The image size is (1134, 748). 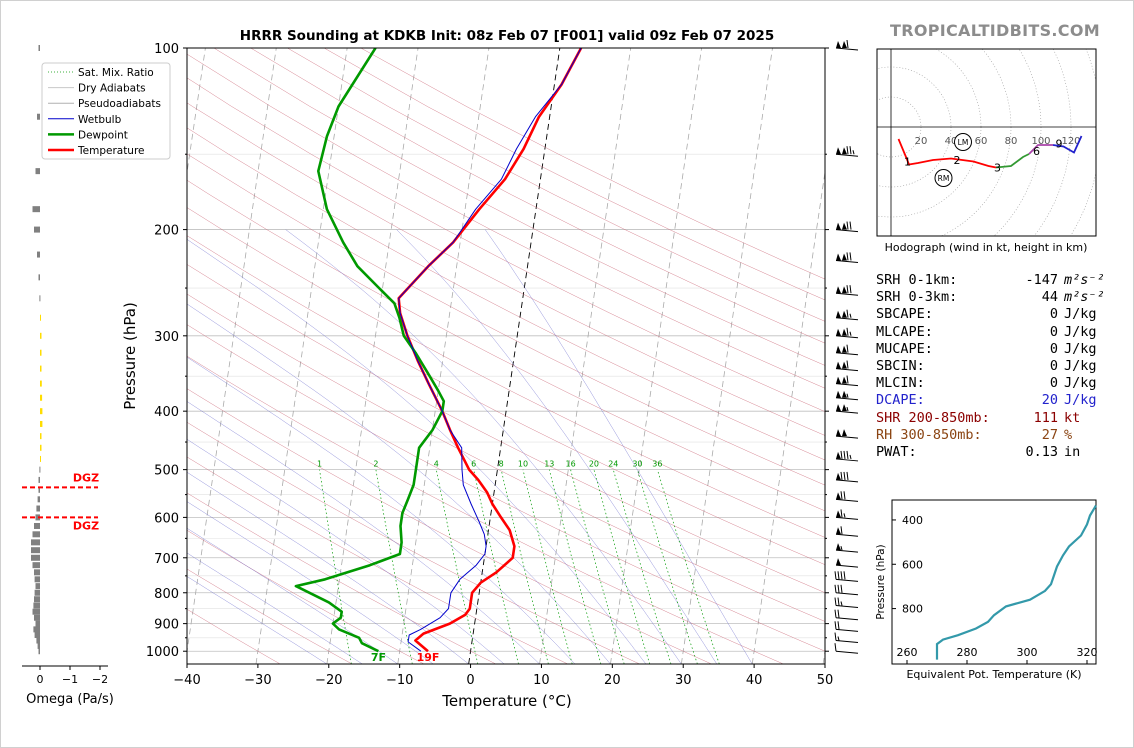 I want to click on hodo-trace, so click(x=1040, y=149).